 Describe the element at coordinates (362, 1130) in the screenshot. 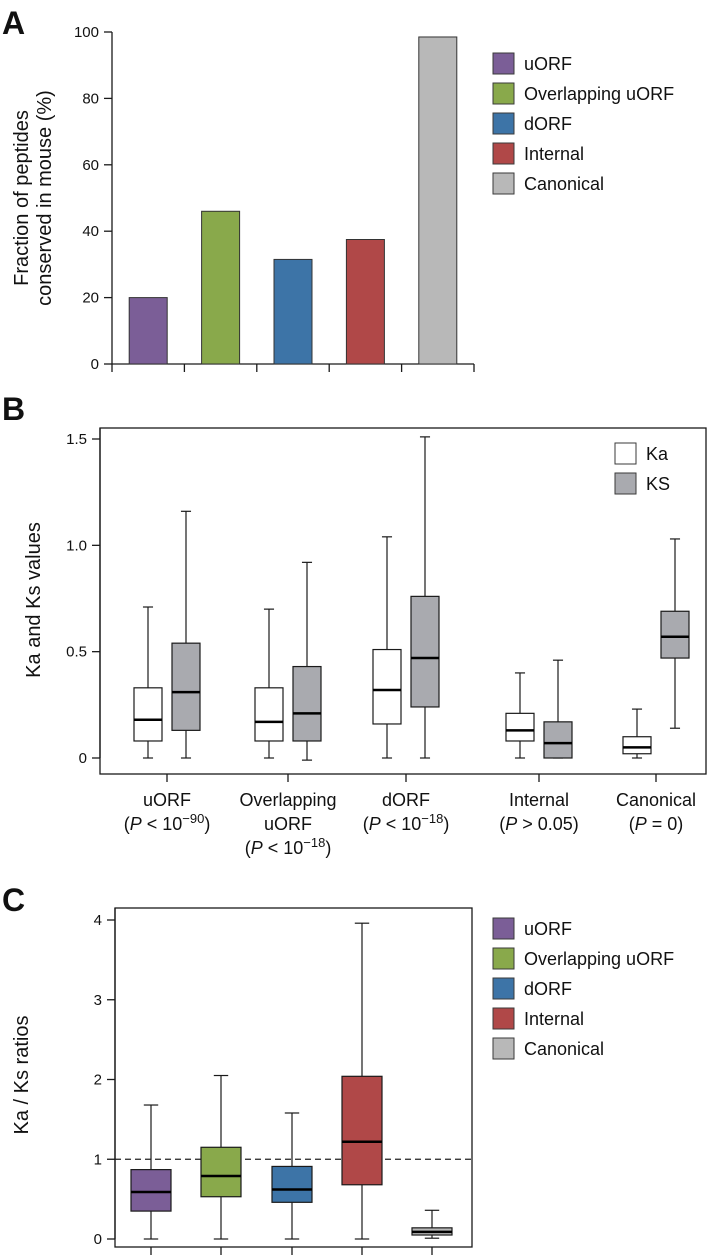

I see `panel-c-box-internal-box` at that location.